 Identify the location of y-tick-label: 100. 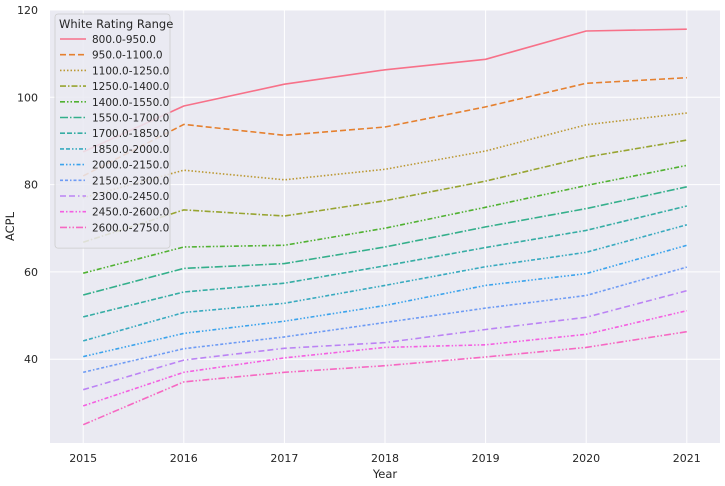
(27, 97).